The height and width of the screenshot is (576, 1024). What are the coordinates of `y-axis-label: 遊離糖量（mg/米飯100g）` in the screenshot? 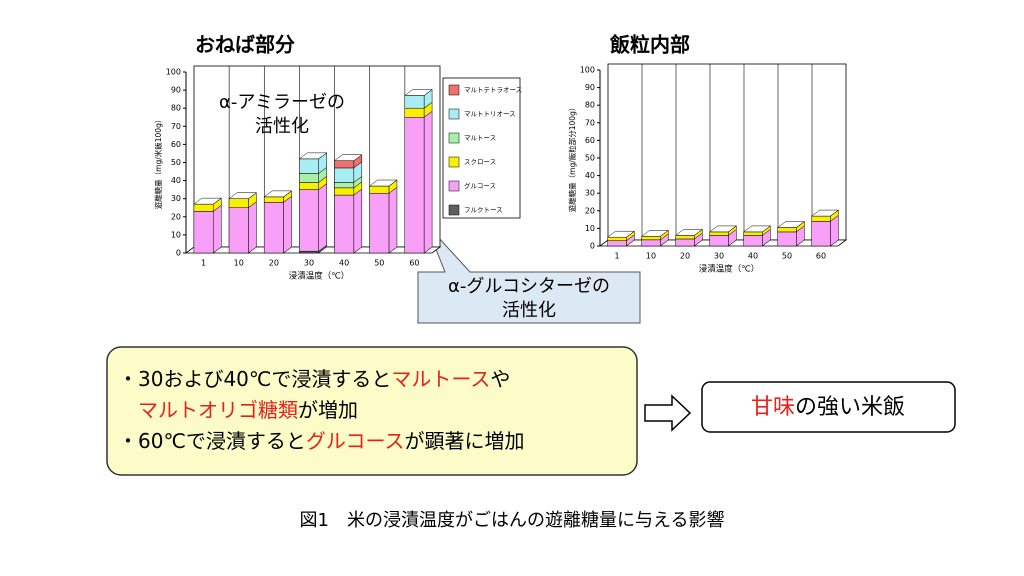 It's located at (158, 163).